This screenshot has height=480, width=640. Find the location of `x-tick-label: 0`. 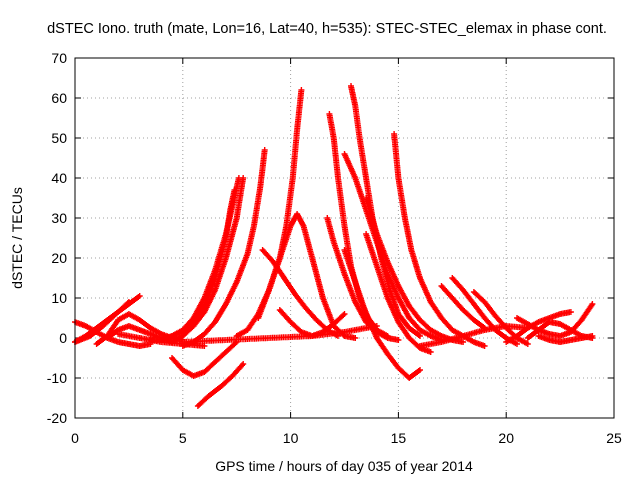

x-tick-label: 0 is located at coordinates (75, 438).